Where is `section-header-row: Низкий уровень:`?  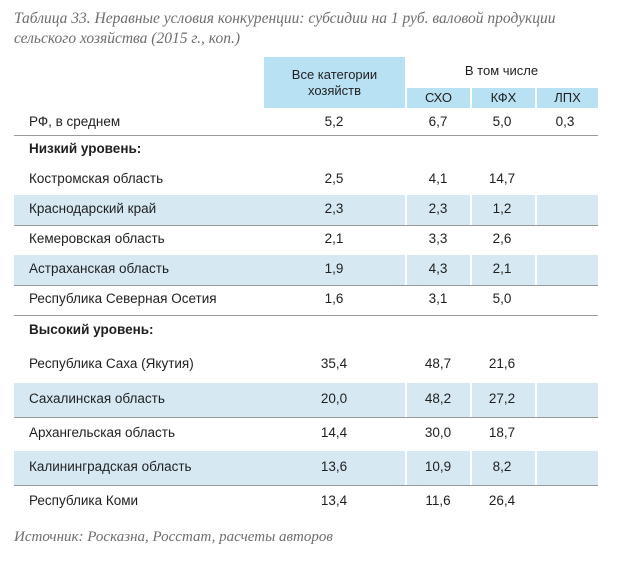 section-header-row: Низкий уровень: is located at coordinates (306, 150).